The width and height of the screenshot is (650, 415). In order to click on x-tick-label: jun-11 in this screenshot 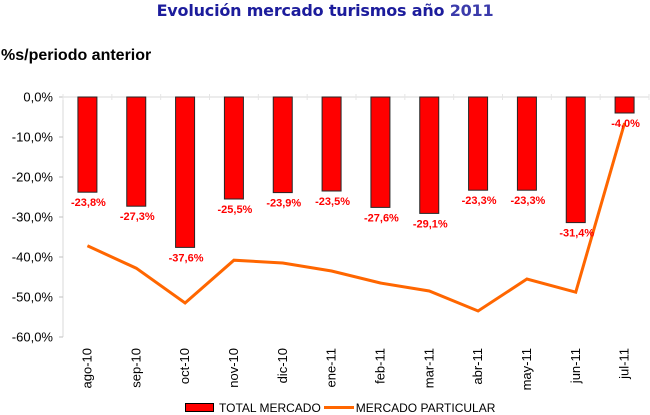, I will do `click(575, 366)`.